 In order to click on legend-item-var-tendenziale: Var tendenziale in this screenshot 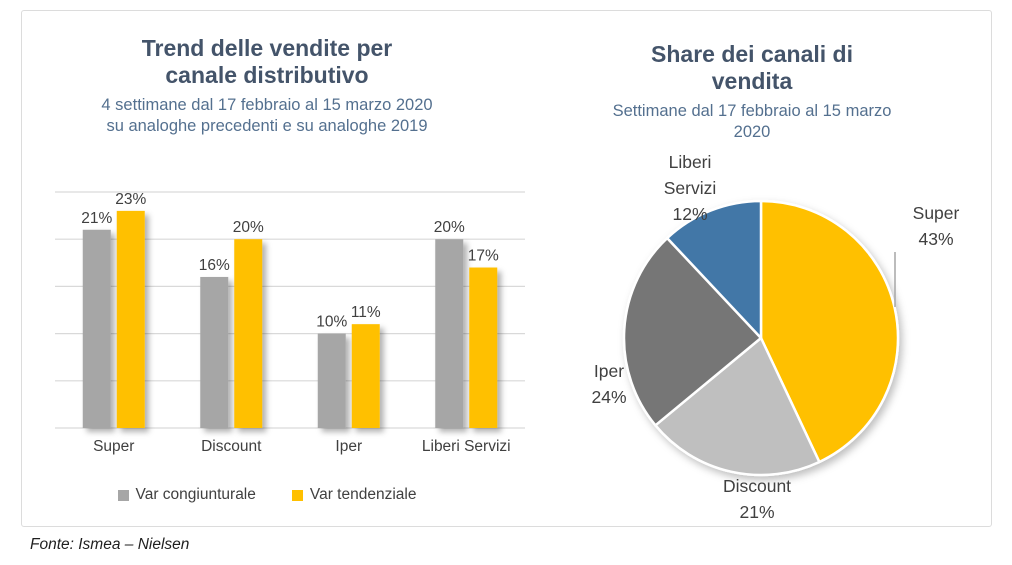, I will do `click(354, 495)`.